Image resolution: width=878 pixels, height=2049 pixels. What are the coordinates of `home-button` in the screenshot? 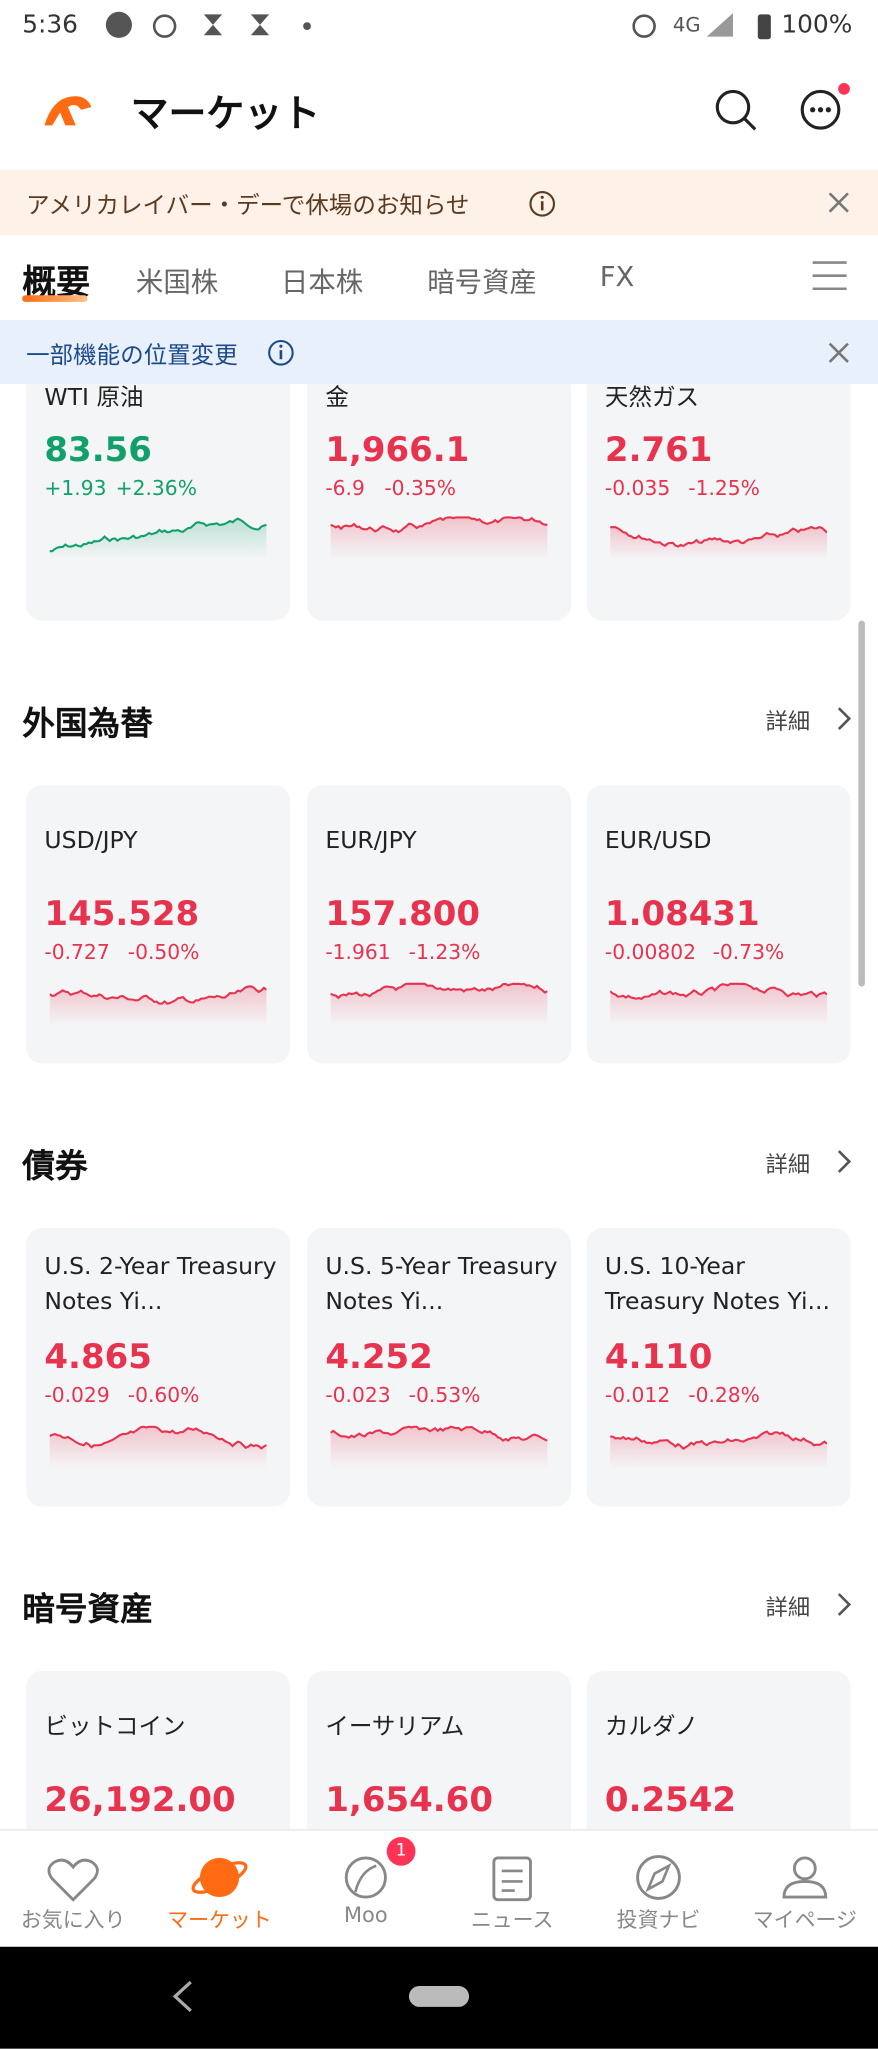 It's located at (439, 1996).